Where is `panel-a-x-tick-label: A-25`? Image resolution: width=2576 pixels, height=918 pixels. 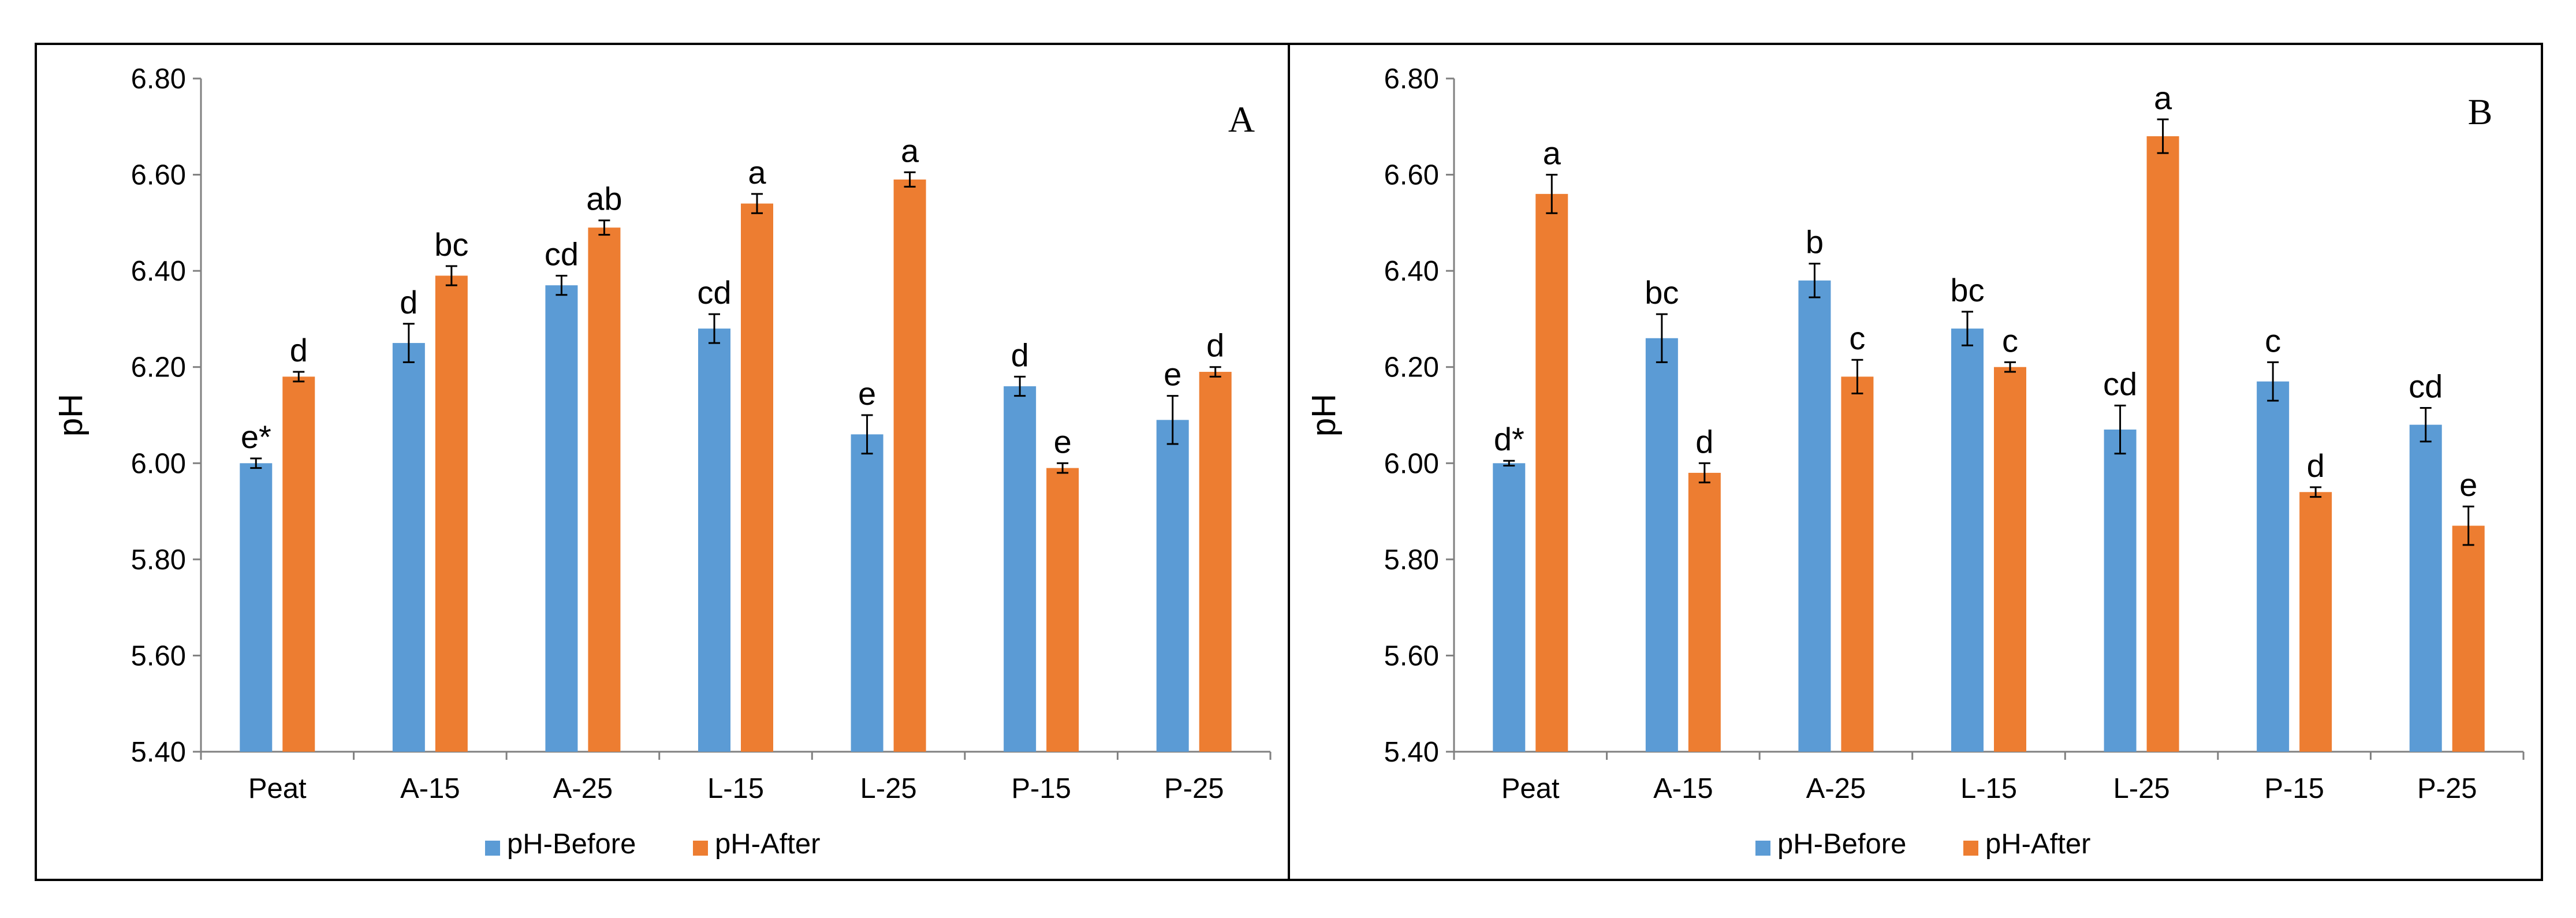 panel-a-x-tick-label: A-25 is located at coordinates (583, 788).